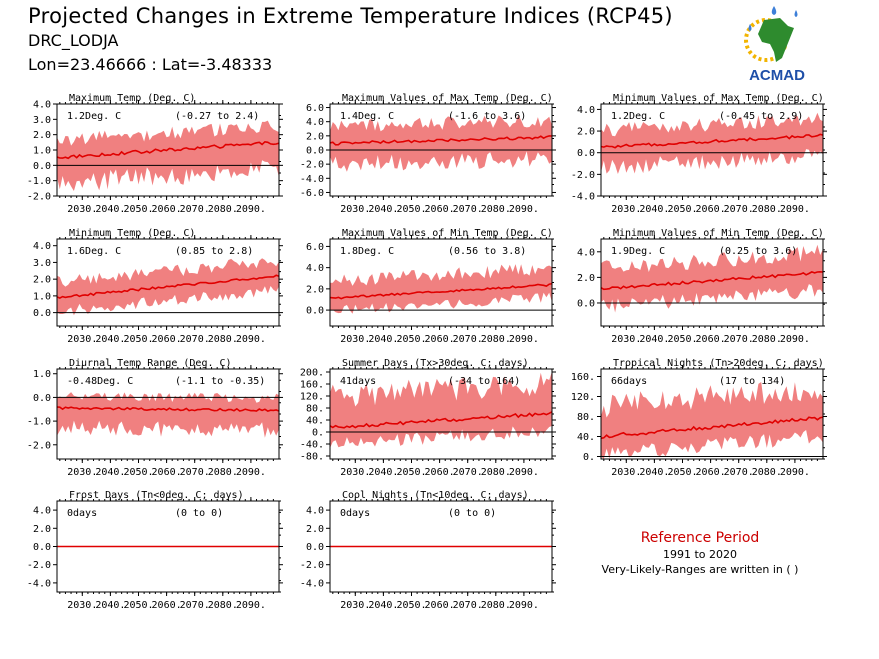 Image resolution: width=879 pixels, height=659 pixels. What do you see at coordinates (700, 569) in the screenshot?
I see `reference-note: Very-Likely-Ranges are written in ( )` at bounding box center [700, 569].